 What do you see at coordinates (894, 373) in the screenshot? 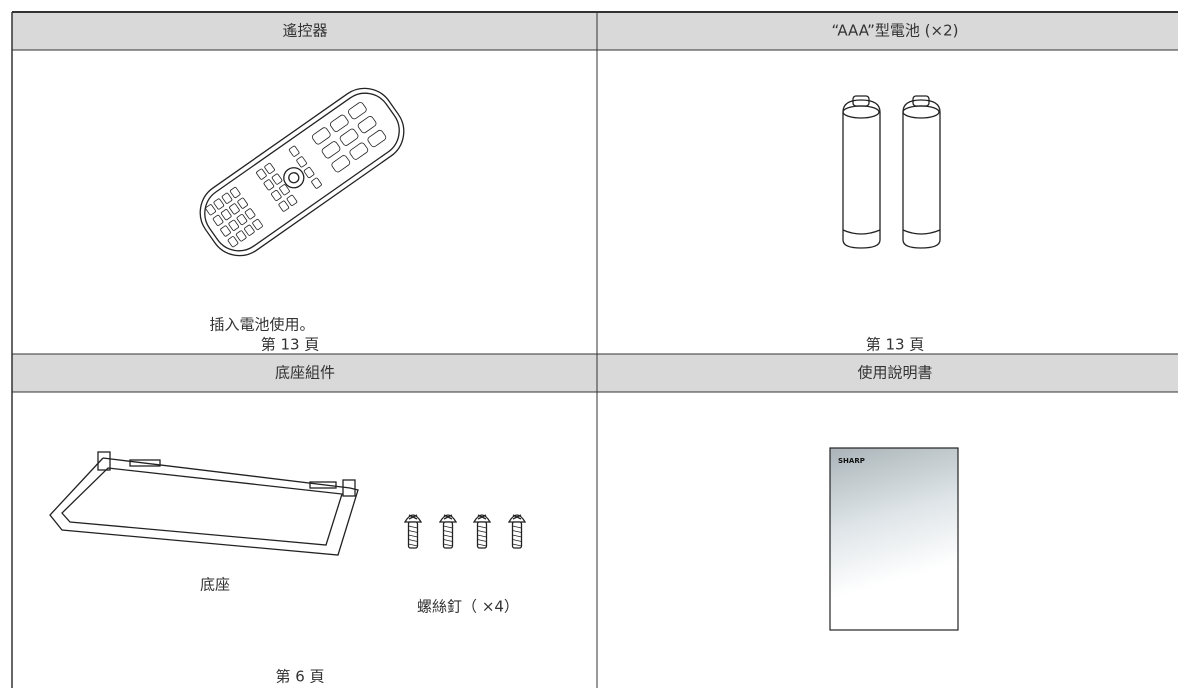
I see `cell-header: 使用說明書` at bounding box center [894, 373].